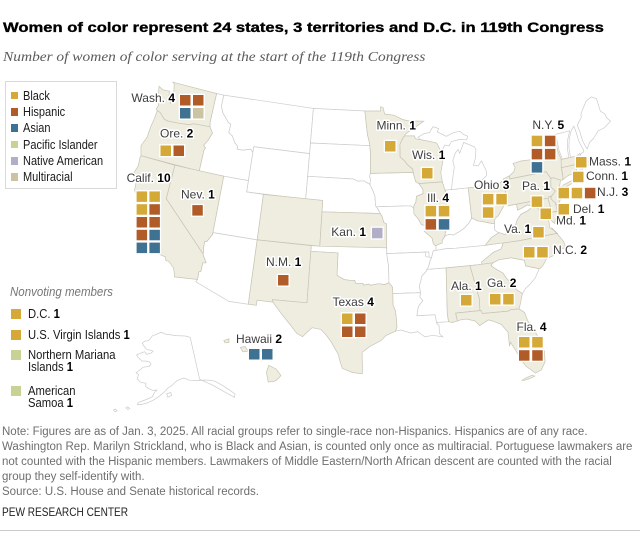 This screenshot has height=540, width=640. I want to click on svg-text: Md. 1, so click(571, 220).